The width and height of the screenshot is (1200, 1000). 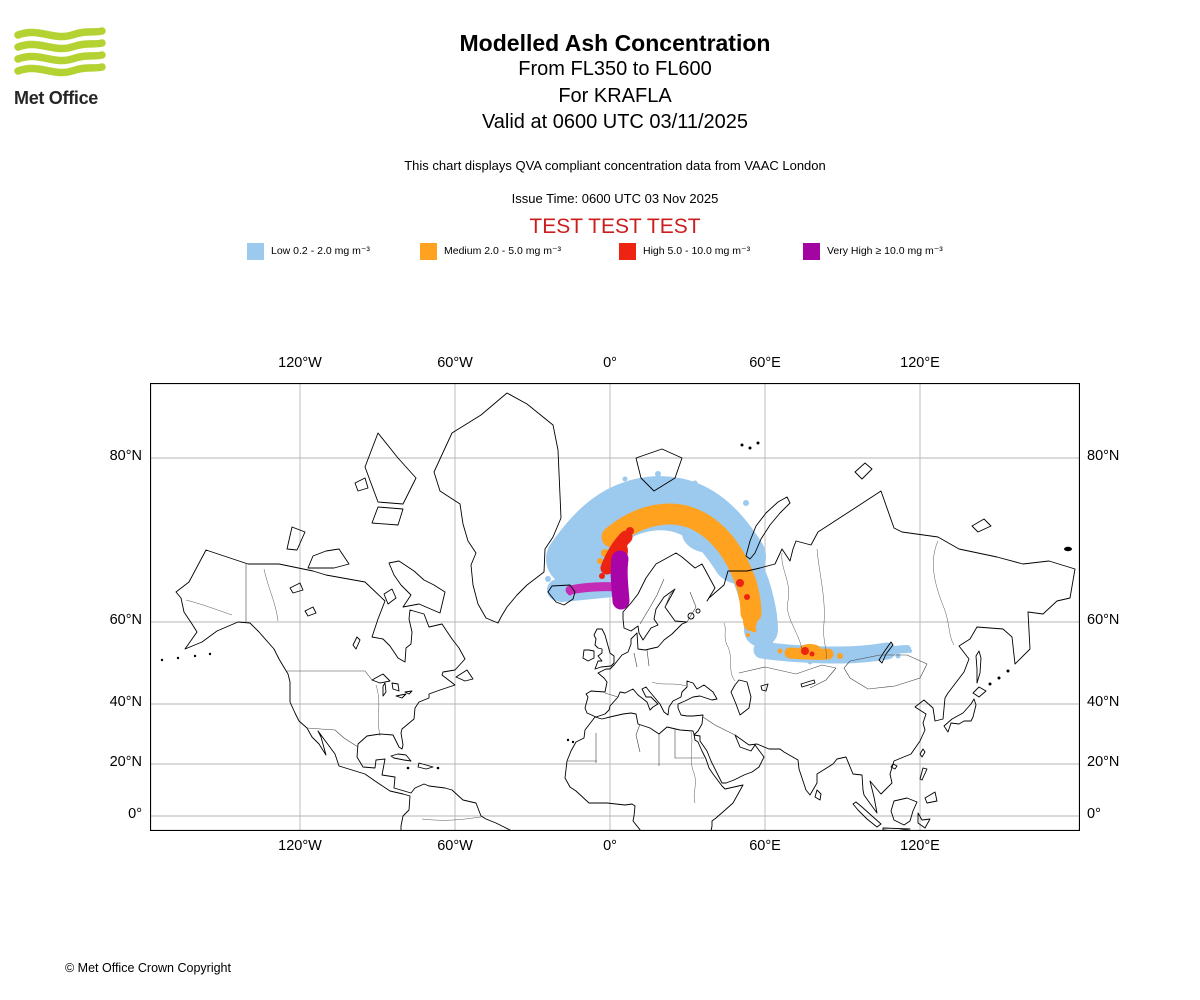 I want to click on legend-swatch-very-high, so click(x=811, y=251).